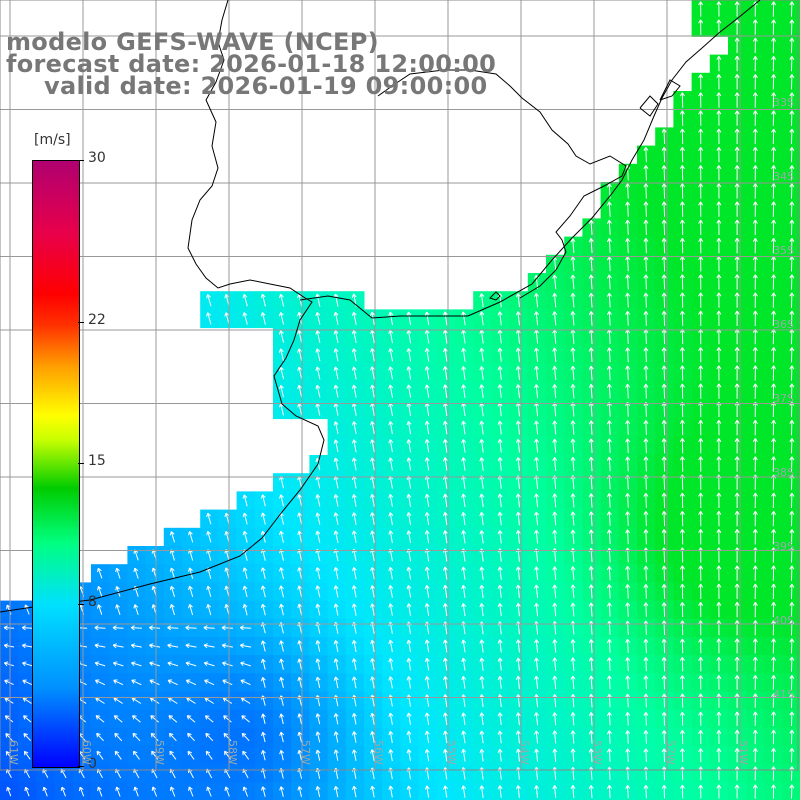 The height and width of the screenshot is (800, 800). Describe the element at coordinates (97, 461) in the screenshot. I see `colorbar-label: 15` at that location.